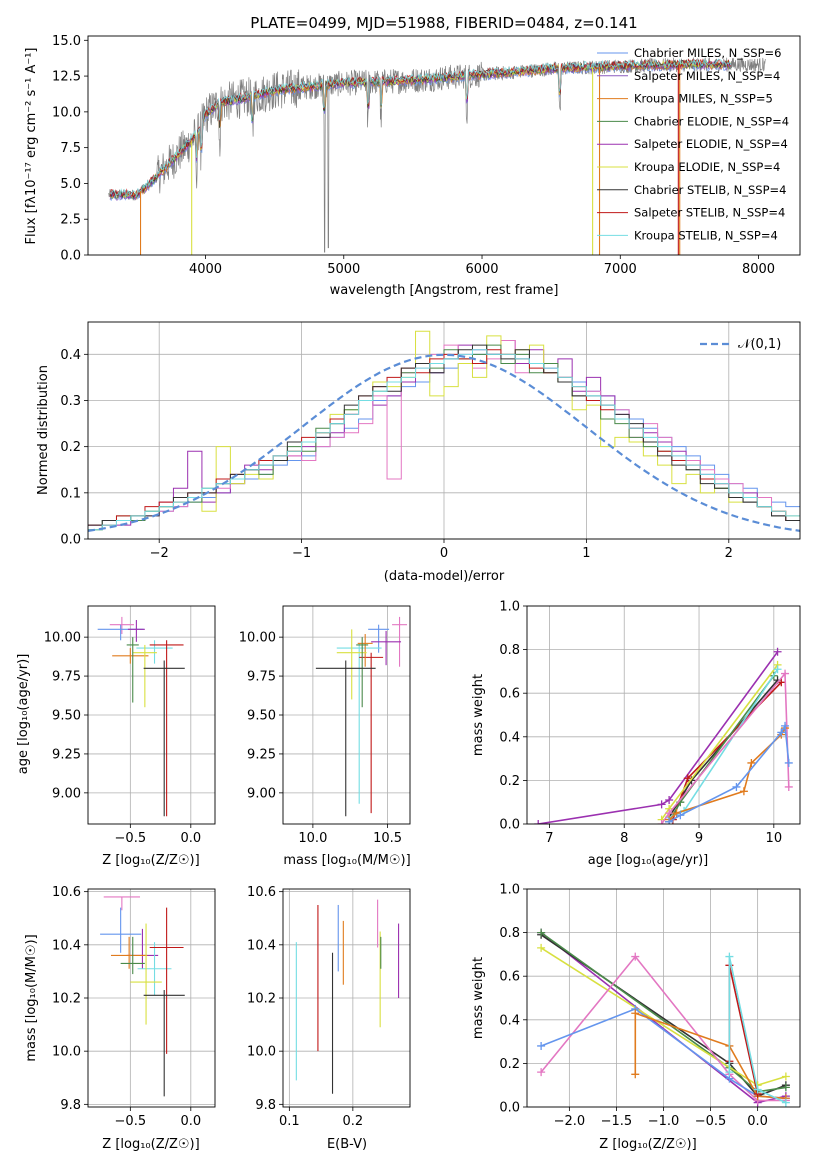  What do you see at coordinates (66, 77) in the screenshot?
I see `y-tick-label: 12.5` at bounding box center [66, 77].